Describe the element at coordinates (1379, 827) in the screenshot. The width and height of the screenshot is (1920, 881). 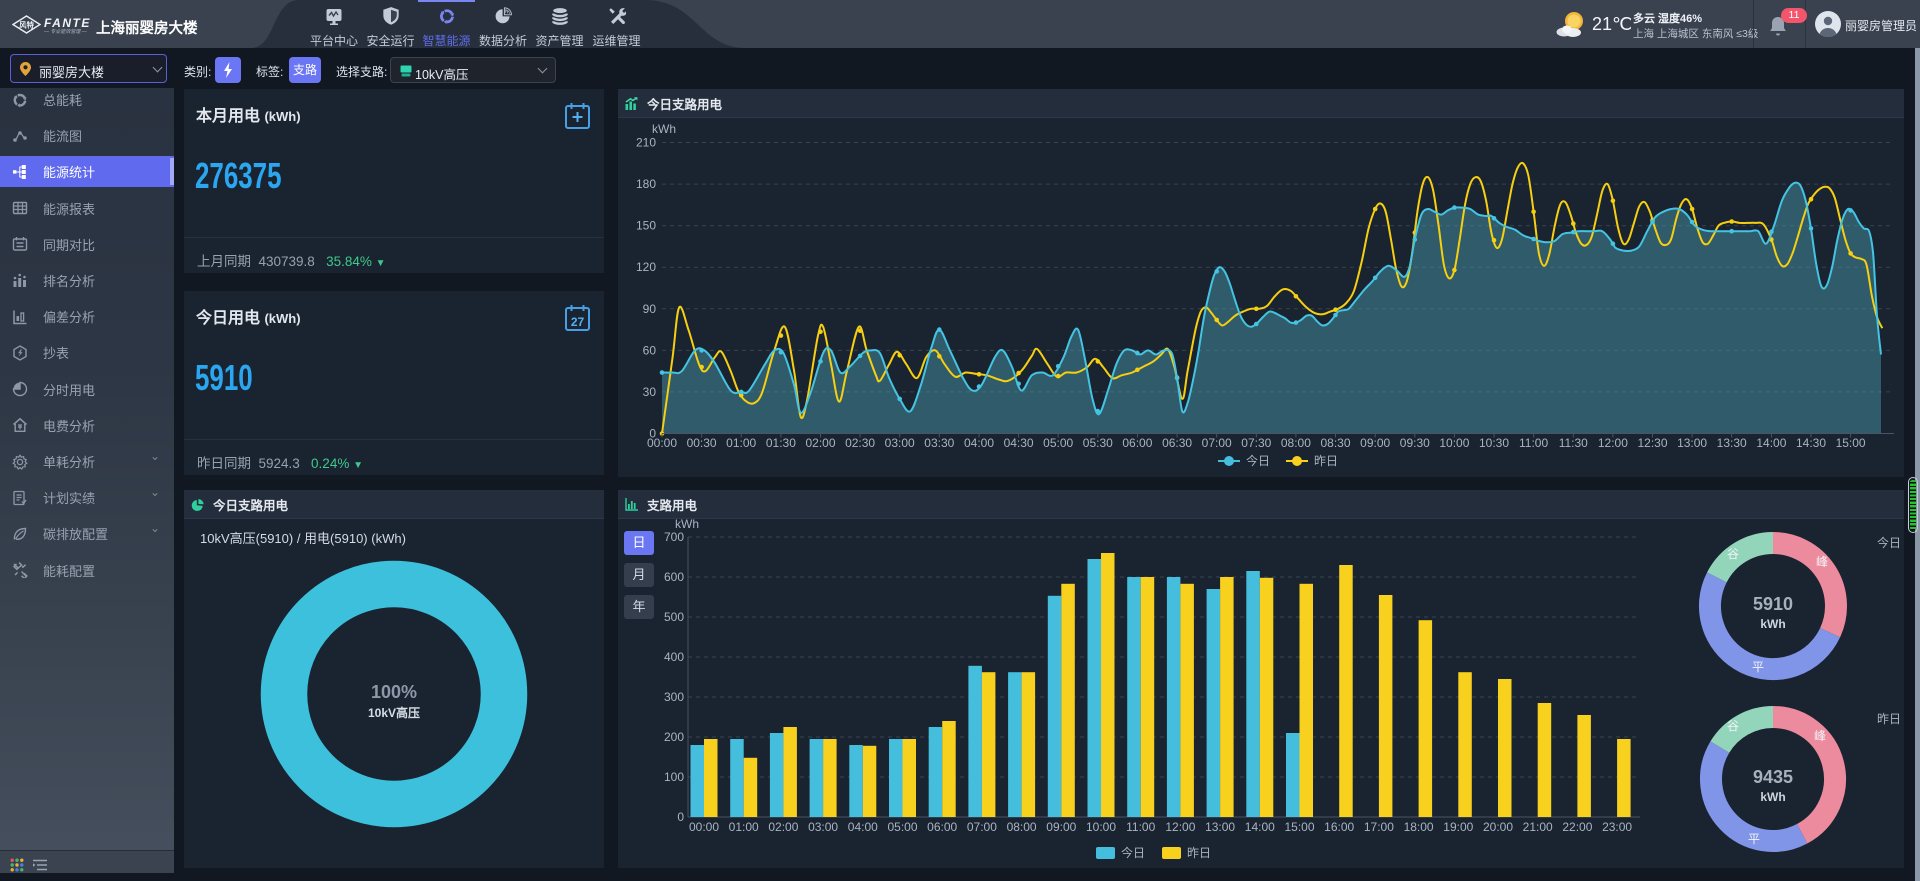
I see `svg-text: 17:00` at that location.